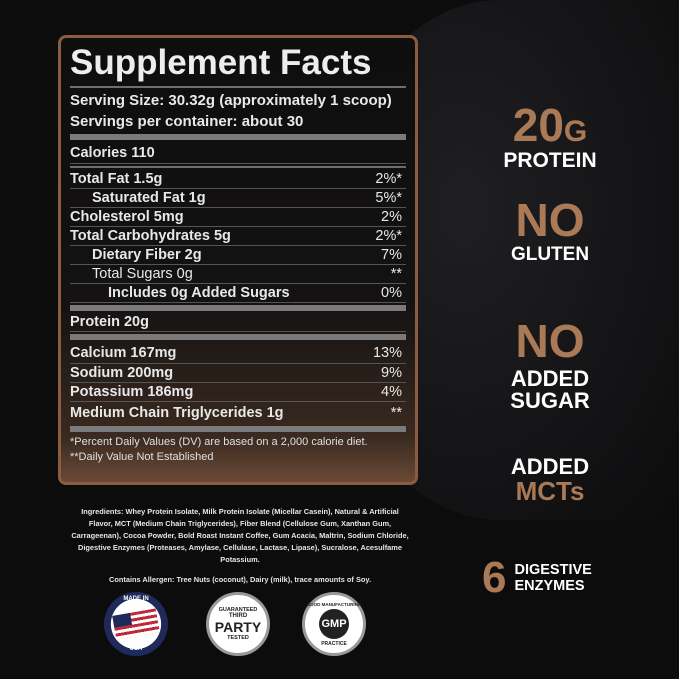  I want to click on nutrient-label: Total Fat 1.5g, so click(116, 179).